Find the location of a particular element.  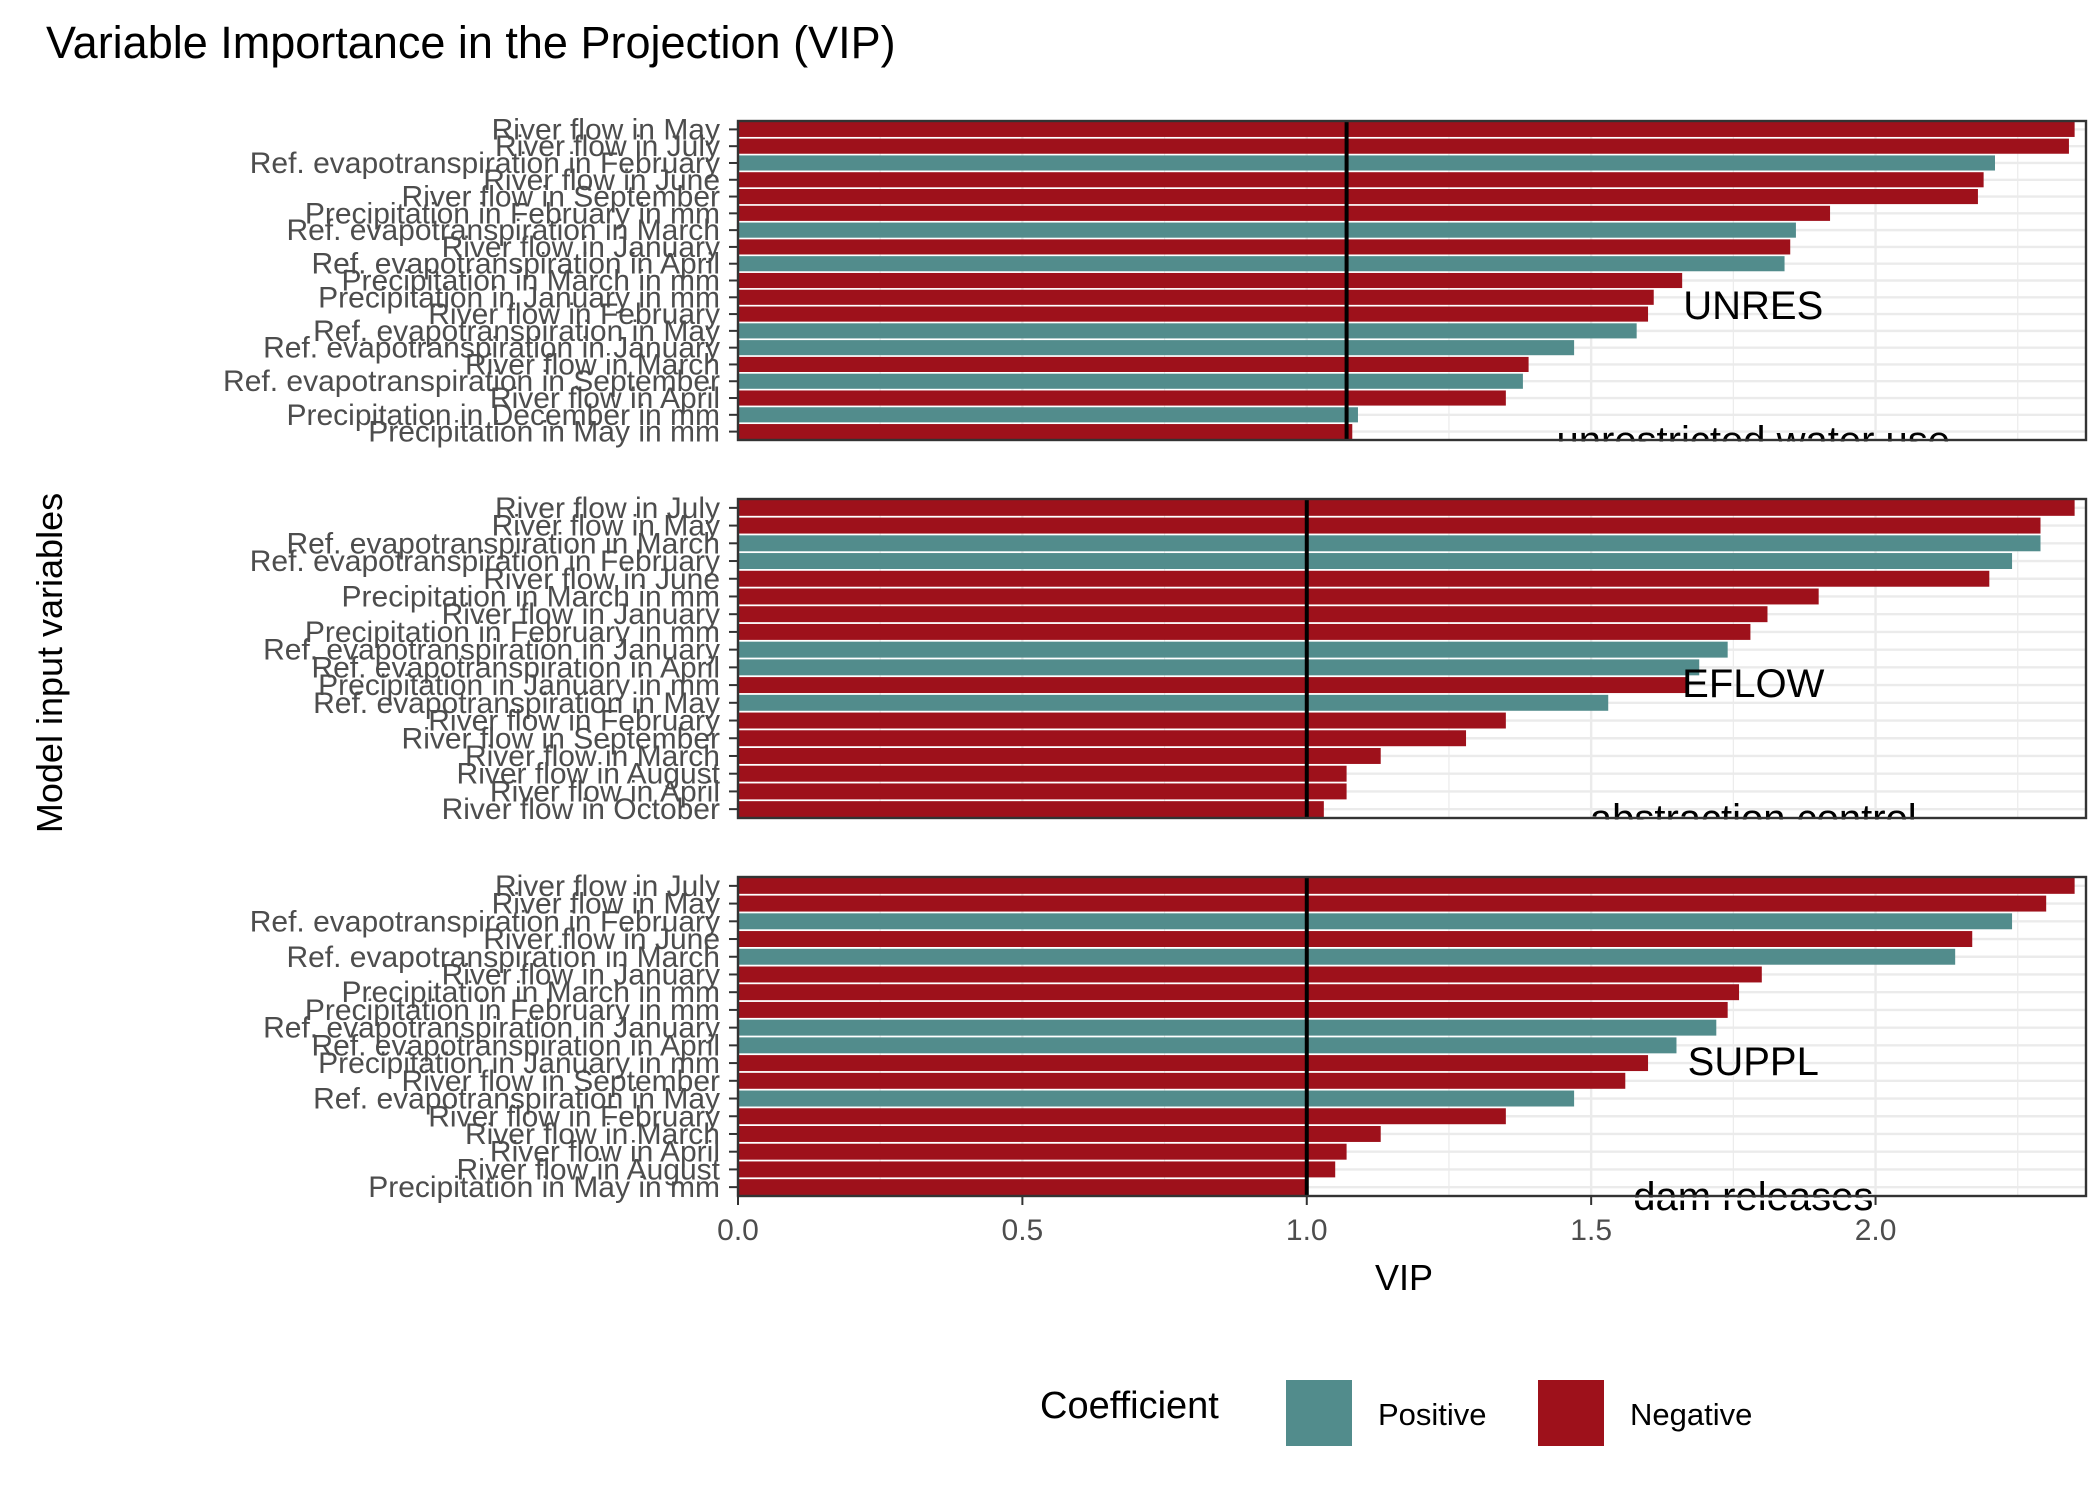

legend-label-positive: Positive is located at coordinates (1432, 1414).